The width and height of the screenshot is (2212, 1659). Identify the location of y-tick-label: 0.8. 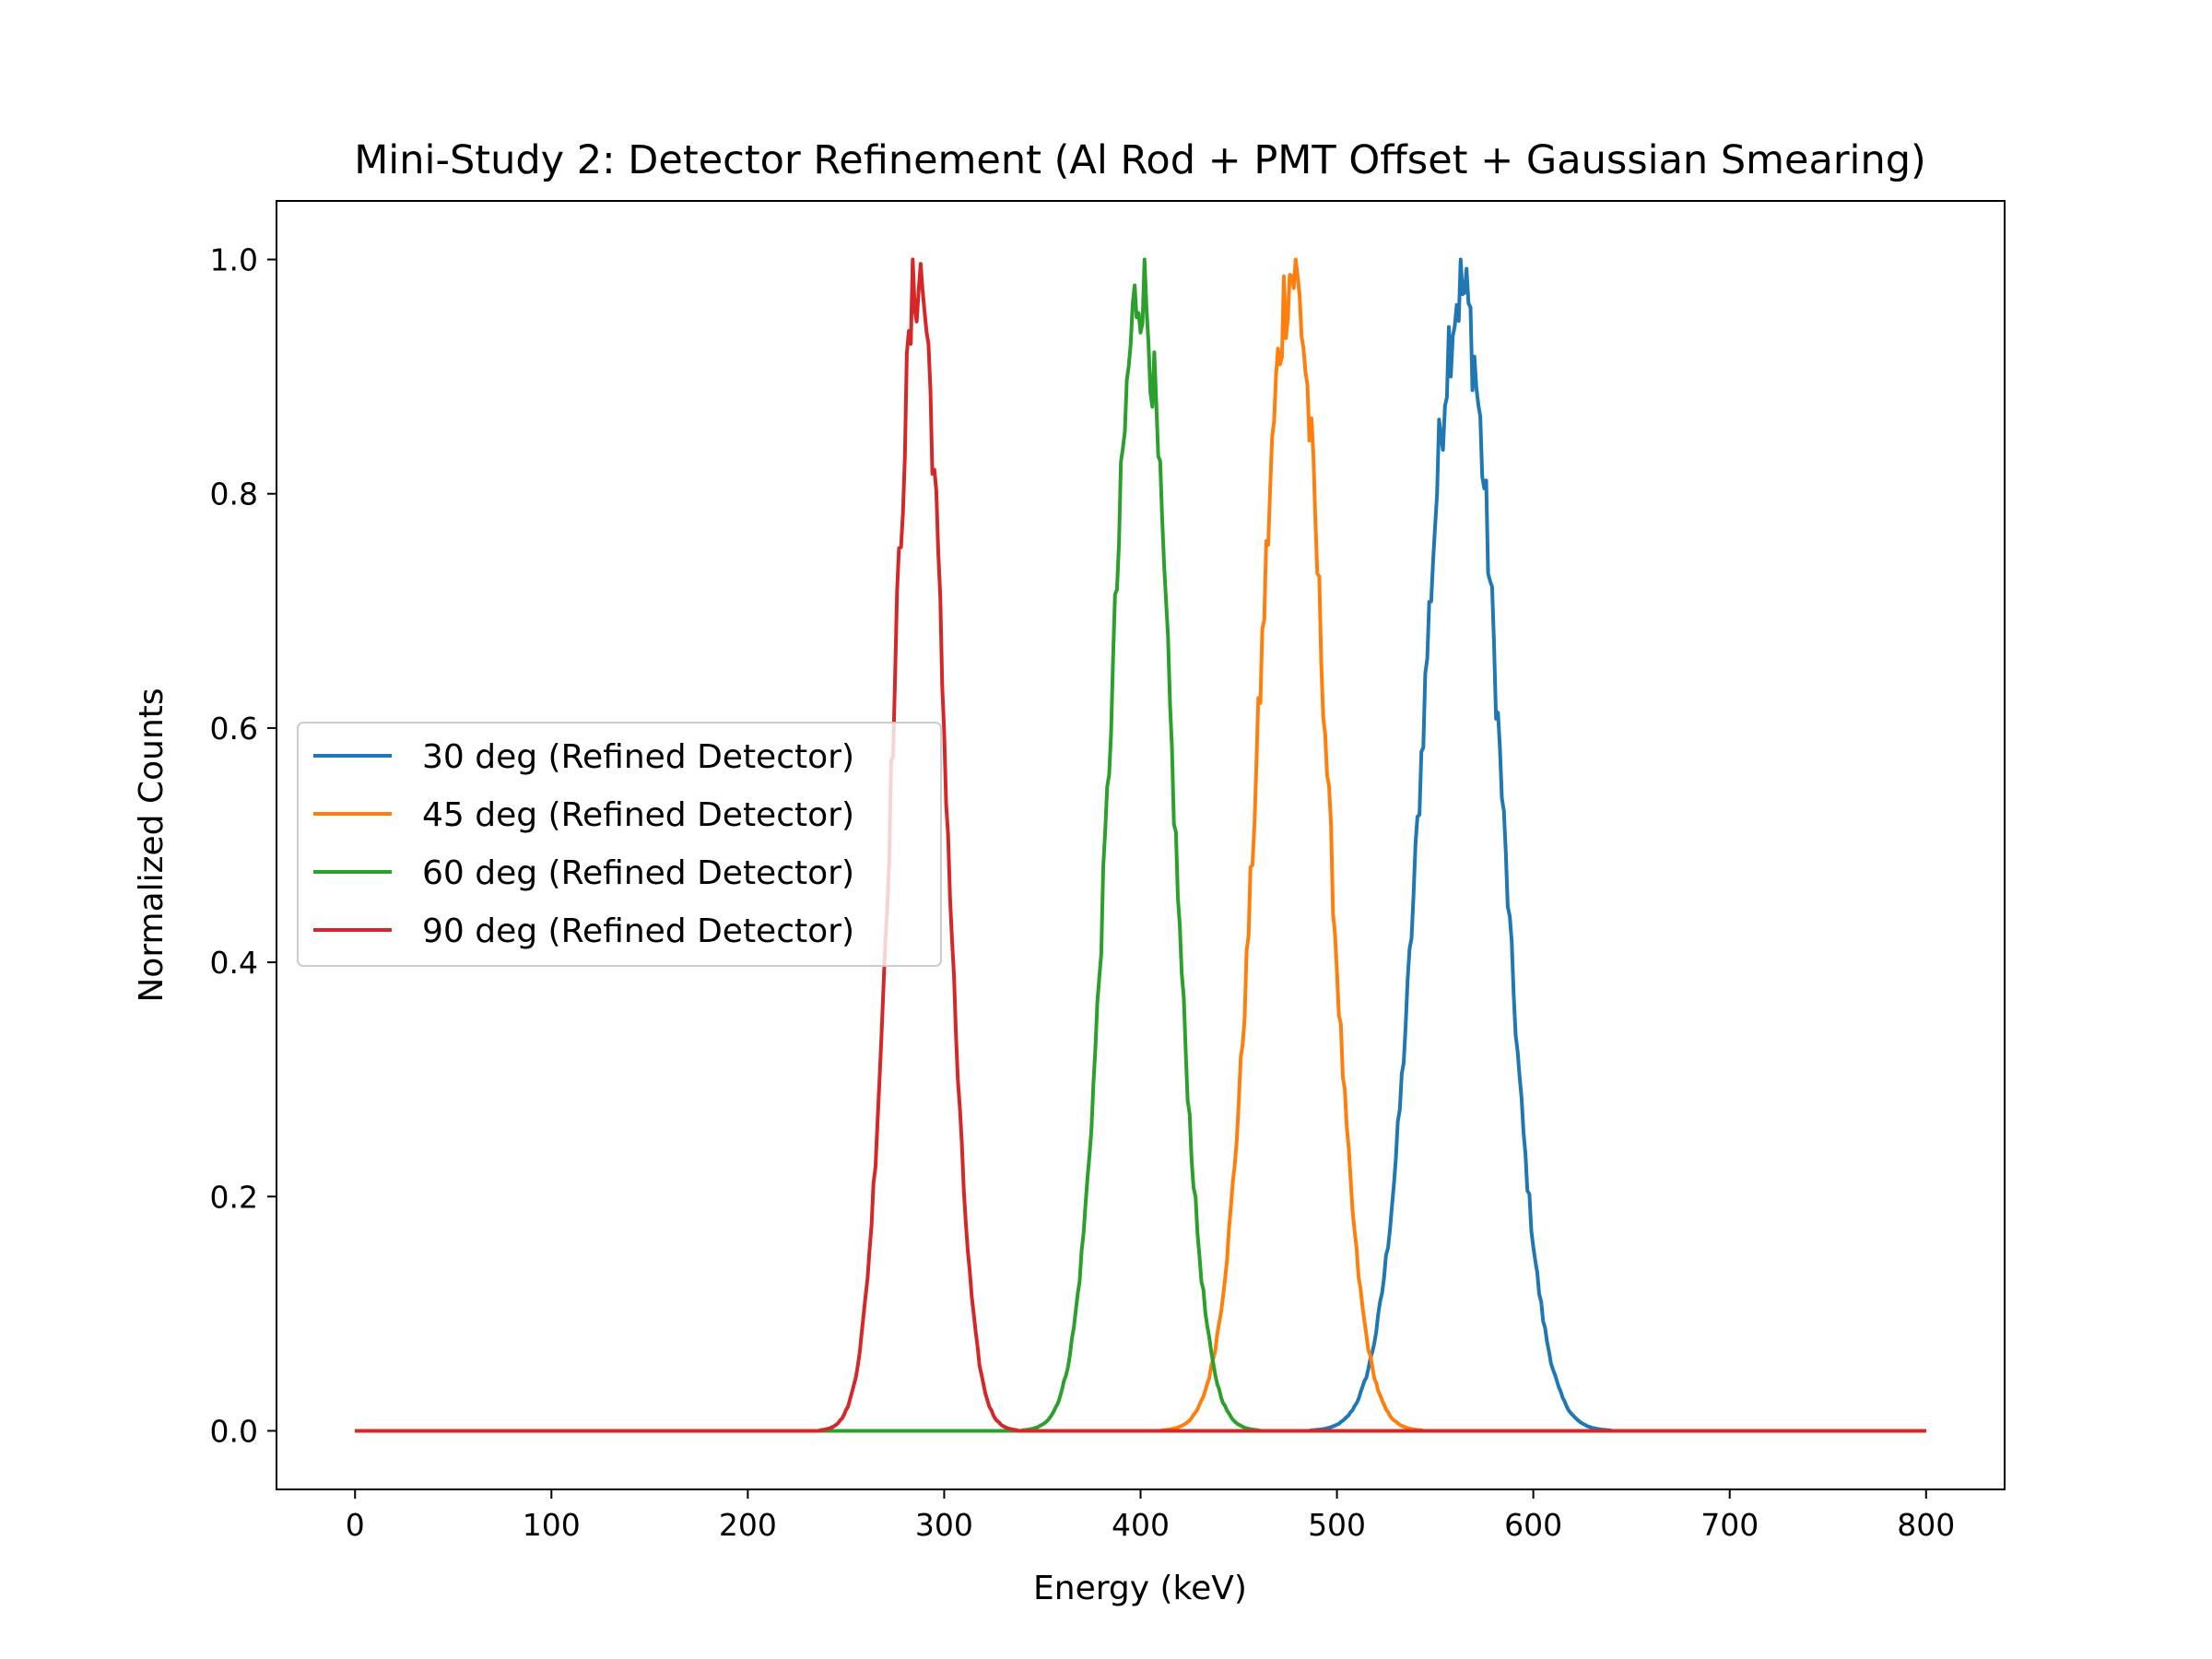
(234, 494).